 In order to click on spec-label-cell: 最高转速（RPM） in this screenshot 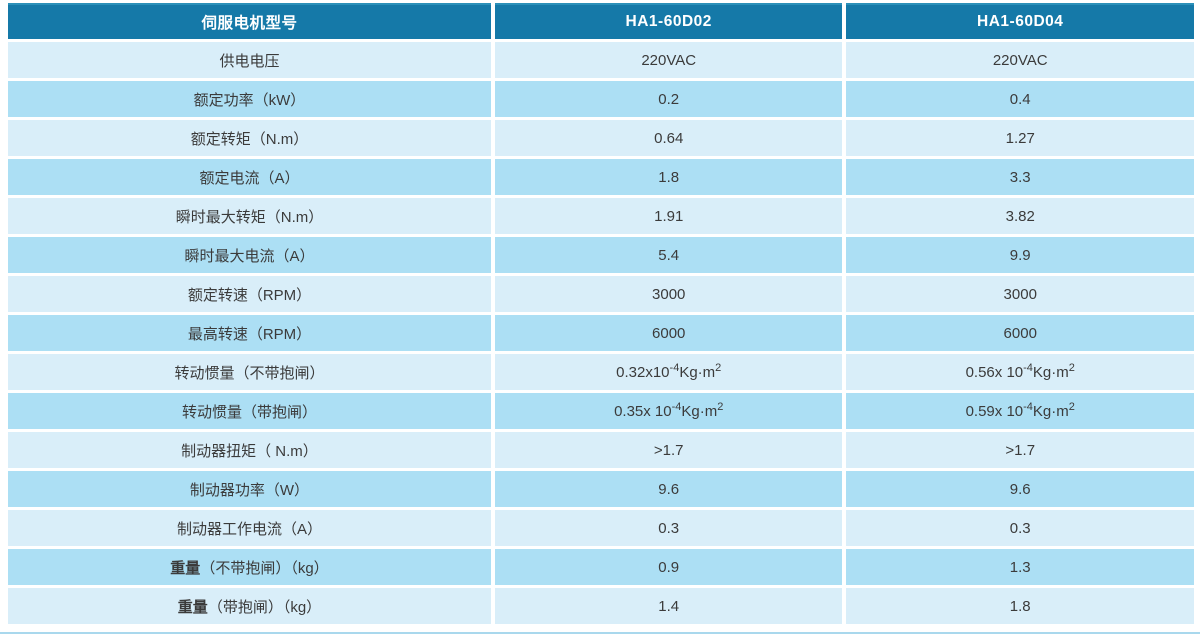, I will do `click(249, 333)`.